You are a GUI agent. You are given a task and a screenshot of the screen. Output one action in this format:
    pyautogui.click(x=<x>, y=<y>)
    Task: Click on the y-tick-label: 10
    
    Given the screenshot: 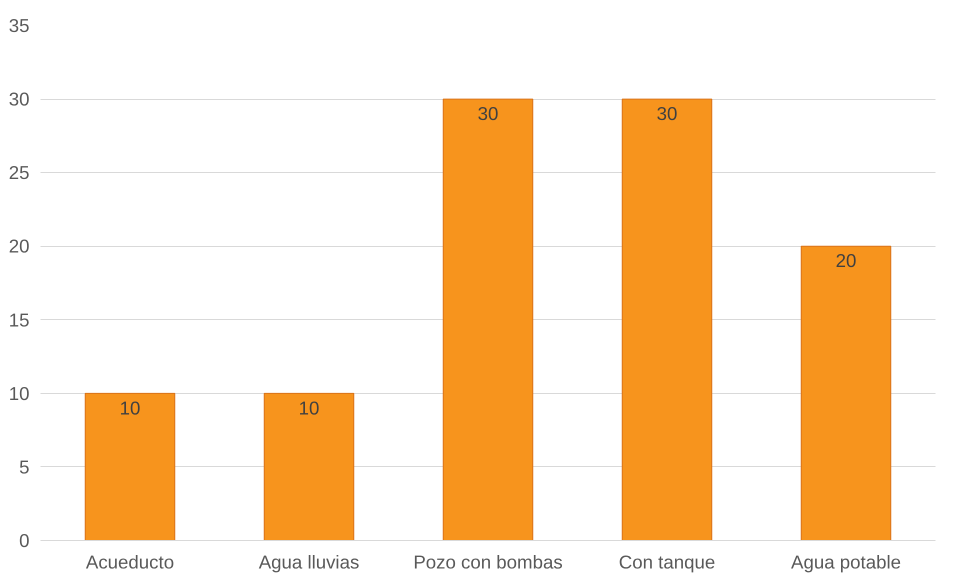 What is the action you would take?
    pyautogui.click(x=19, y=393)
    